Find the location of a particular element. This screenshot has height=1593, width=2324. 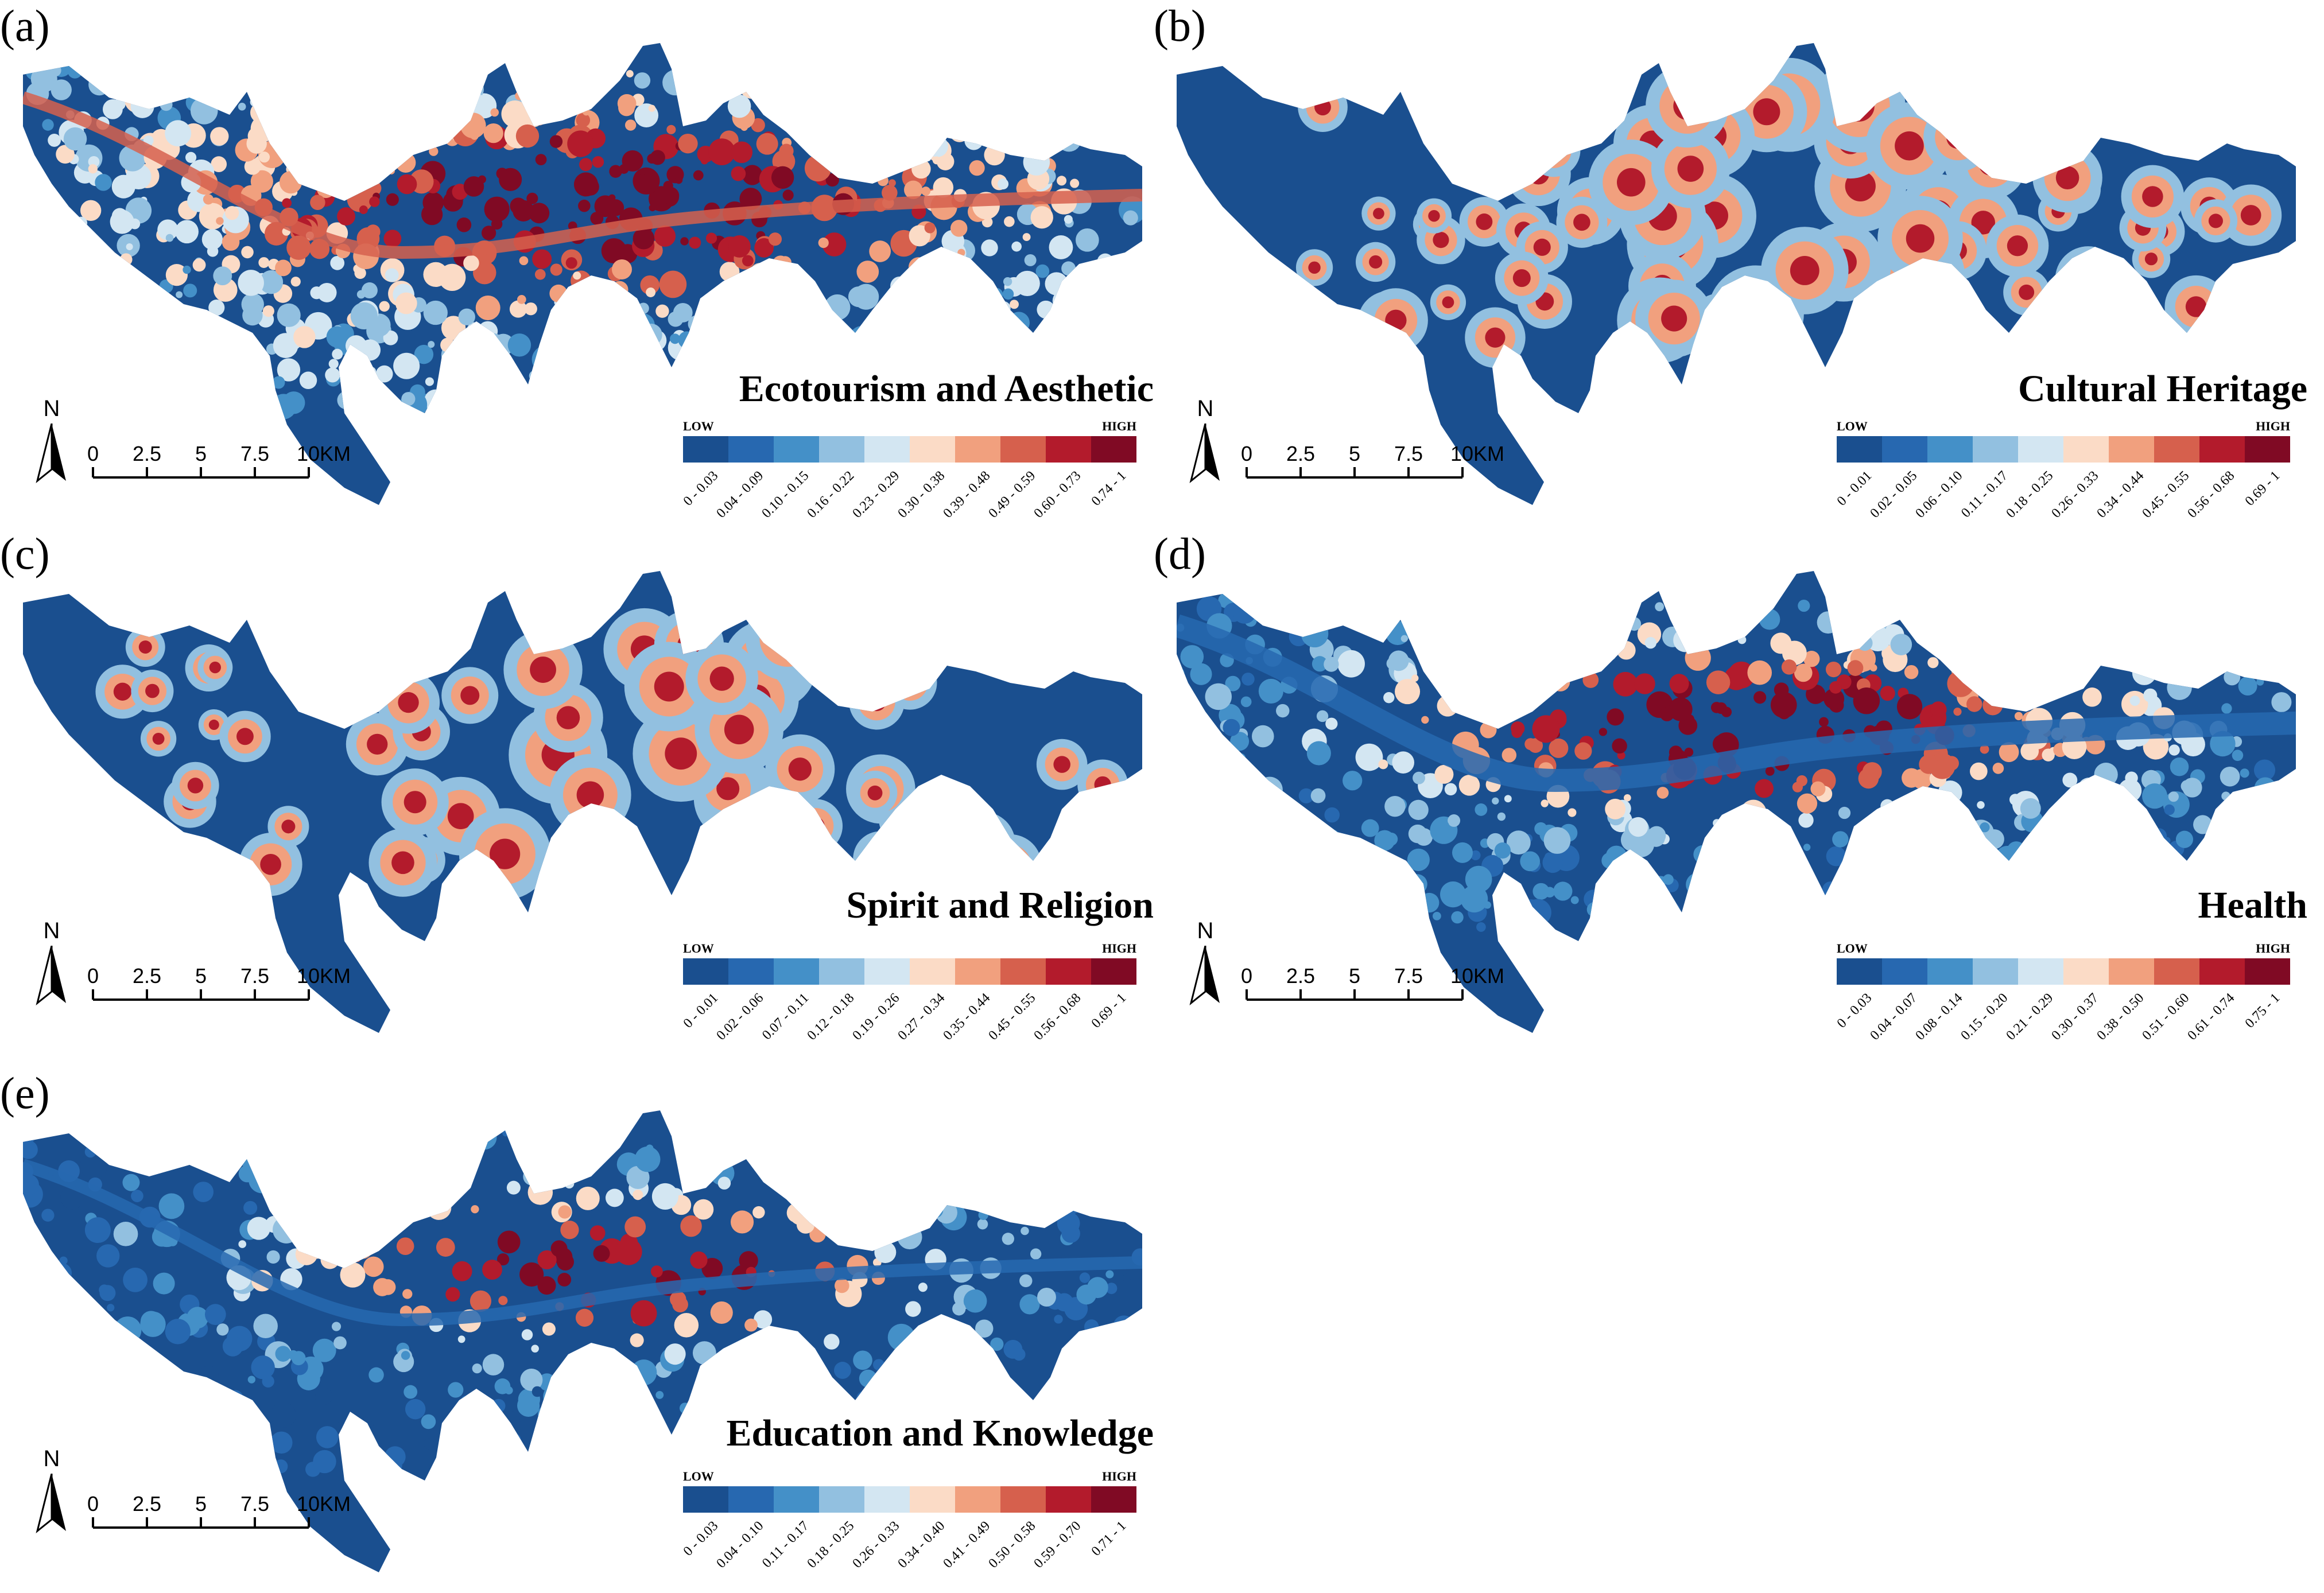

study-area-map is located at coordinates (582, 274).